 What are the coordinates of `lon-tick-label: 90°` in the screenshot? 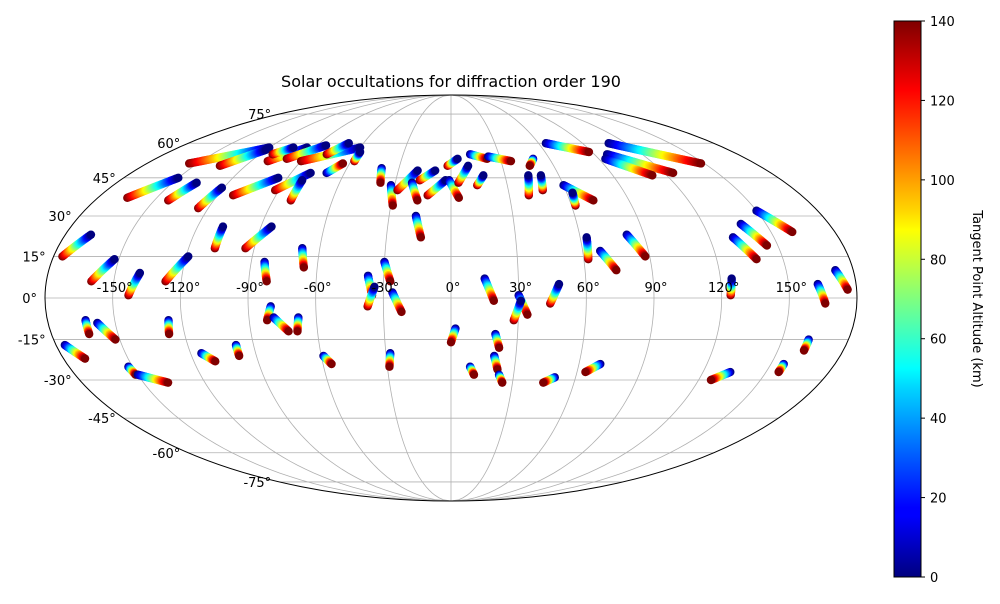 It's located at (655, 288).